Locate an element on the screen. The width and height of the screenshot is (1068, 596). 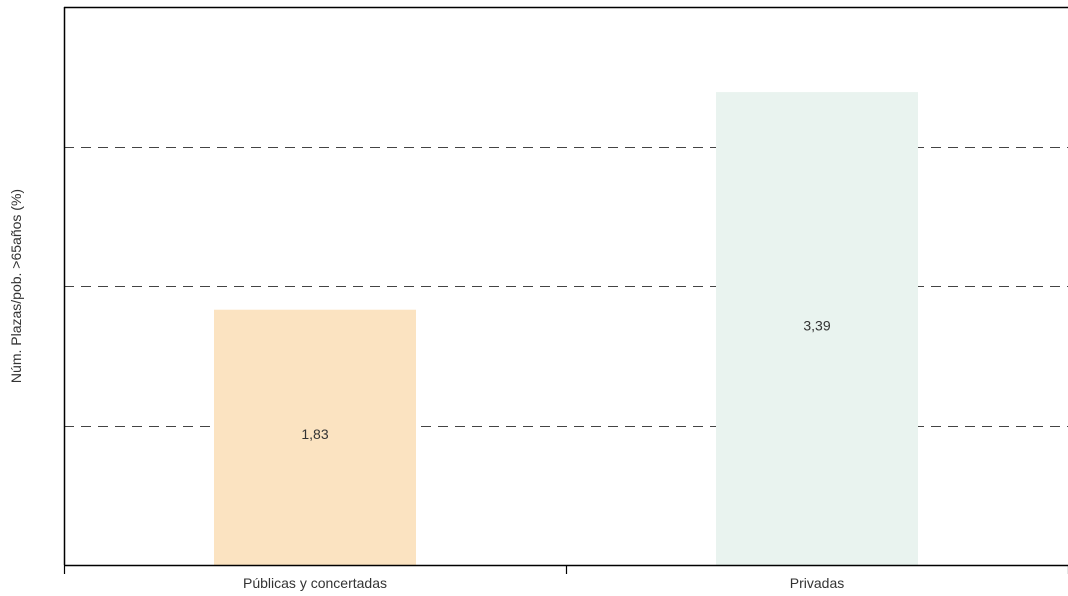
data-label: 1,83 is located at coordinates (314, 434).